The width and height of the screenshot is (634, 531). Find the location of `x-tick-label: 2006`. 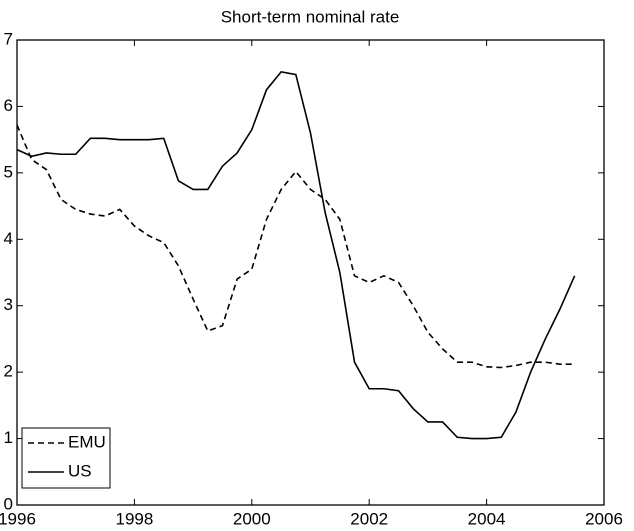

x-tick-label: 2006 is located at coordinates (604, 518).